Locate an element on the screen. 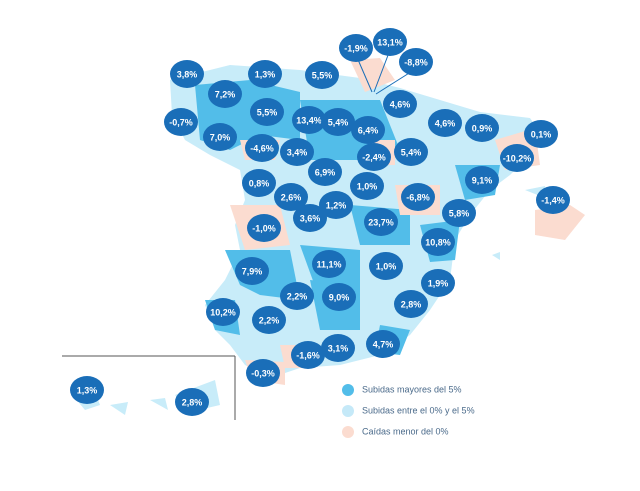  marker-label: 1,2% is located at coordinates (336, 205).